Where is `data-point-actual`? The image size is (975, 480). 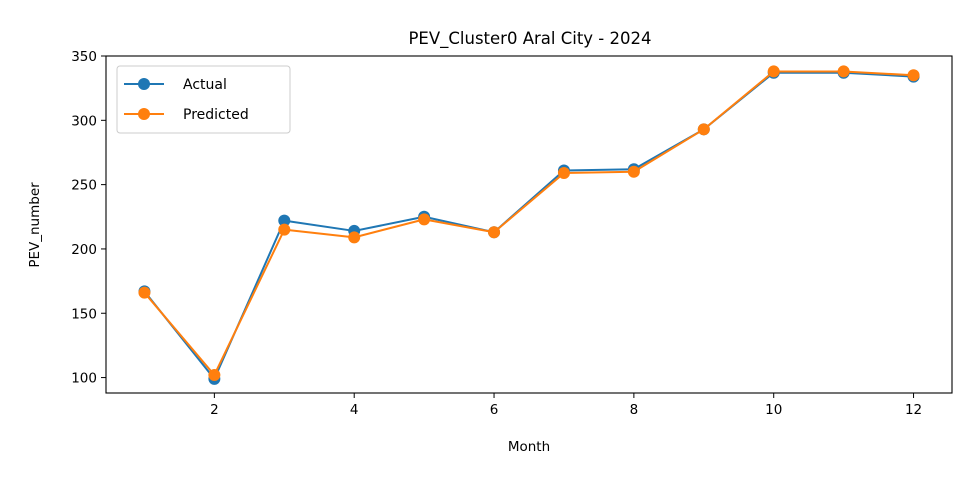
data-point-actual is located at coordinates (284, 220).